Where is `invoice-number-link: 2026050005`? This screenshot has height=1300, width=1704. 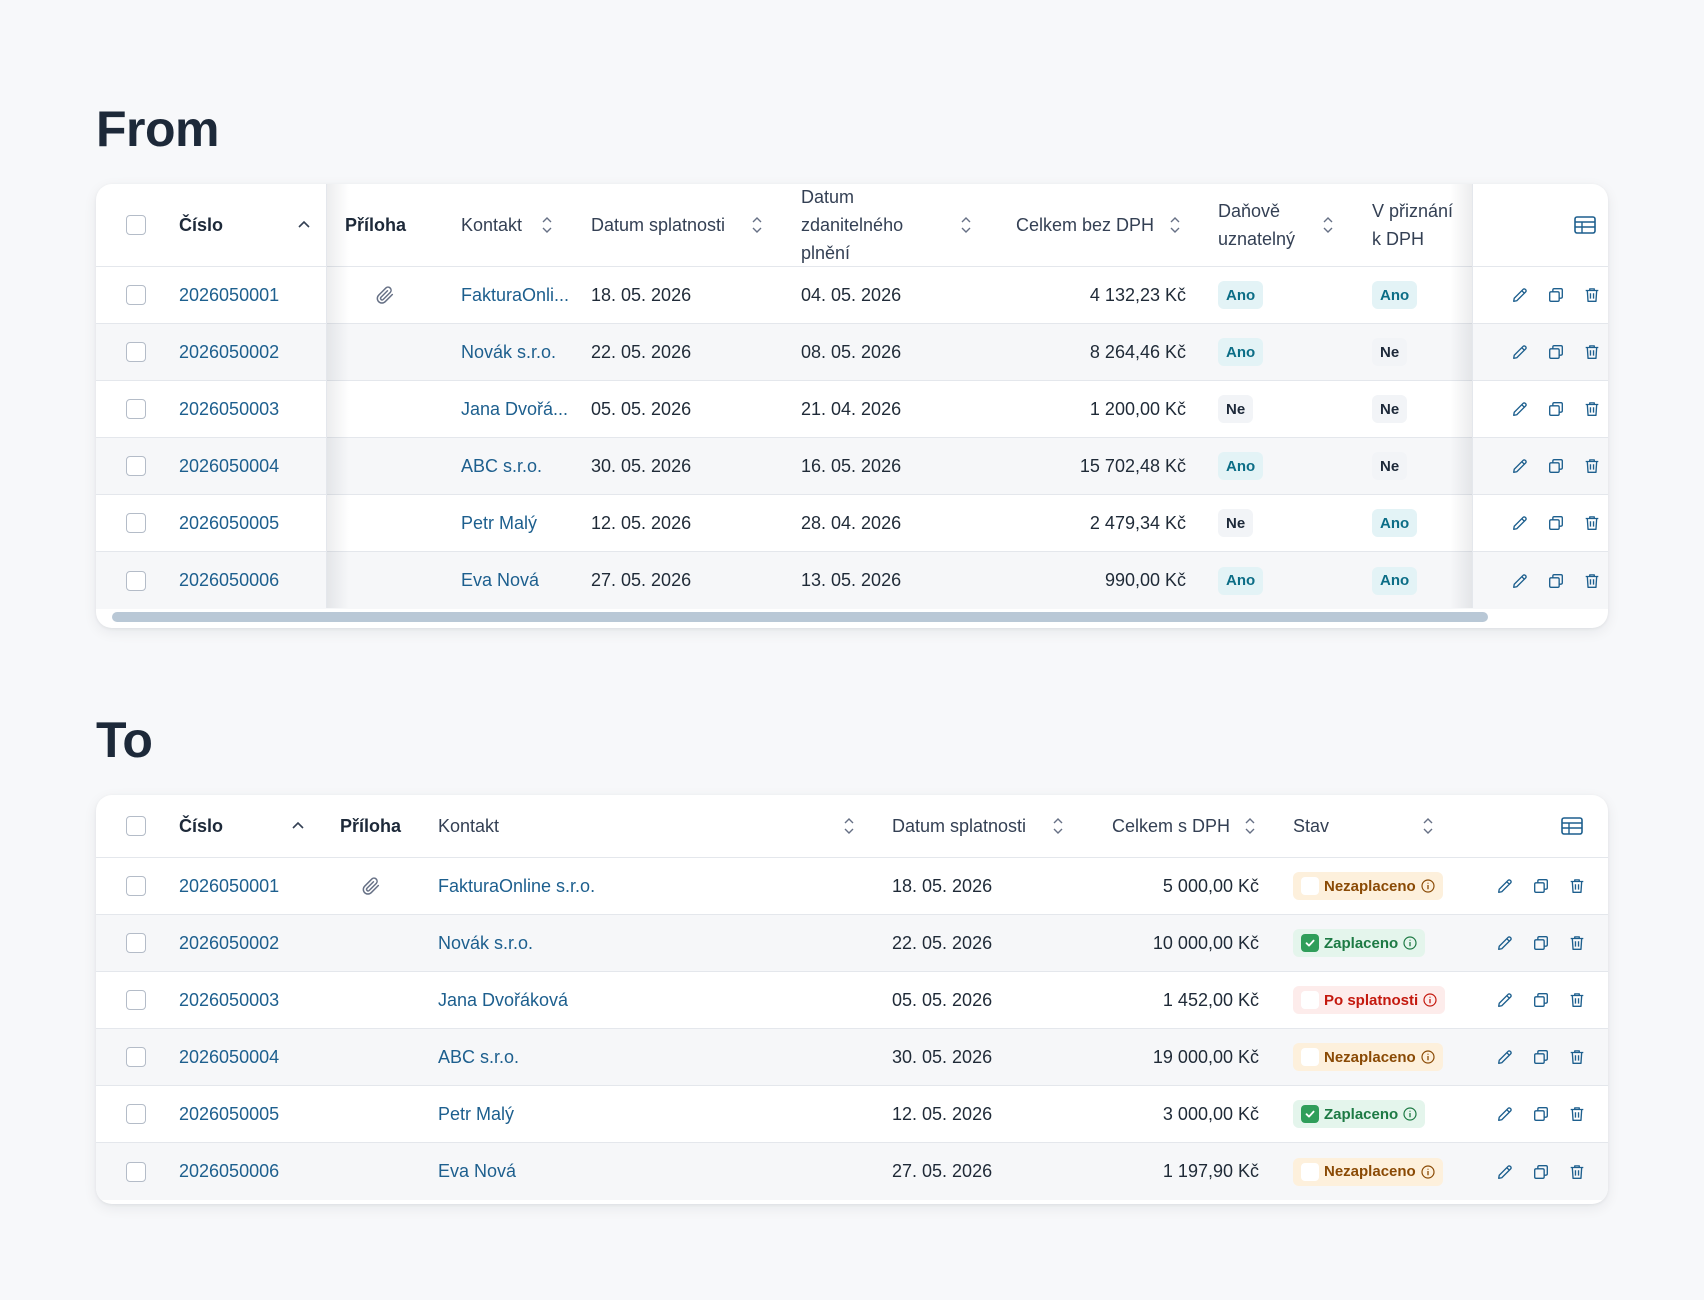
invoice-number-link: 2026050005 is located at coordinates (229, 522).